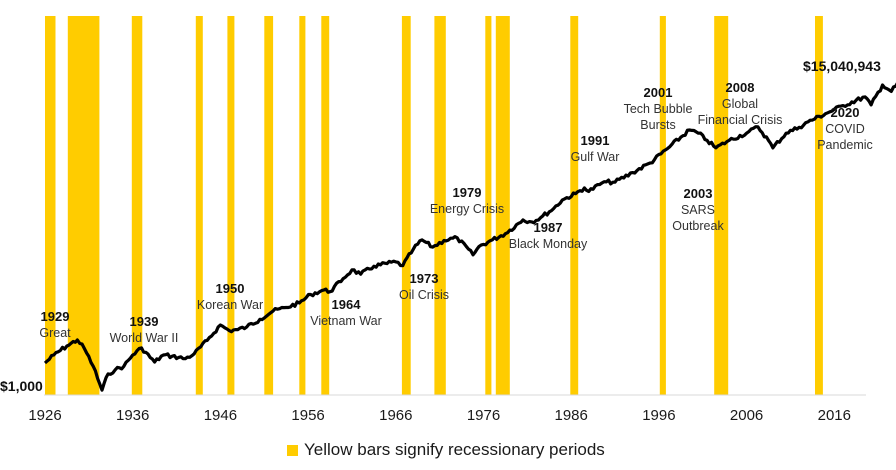 Image resolution: width=896 pixels, height=470 pixels. What do you see at coordinates (144, 329) in the screenshot?
I see `annotation-1939: 1939 World War II` at bounding box center [144, 329].